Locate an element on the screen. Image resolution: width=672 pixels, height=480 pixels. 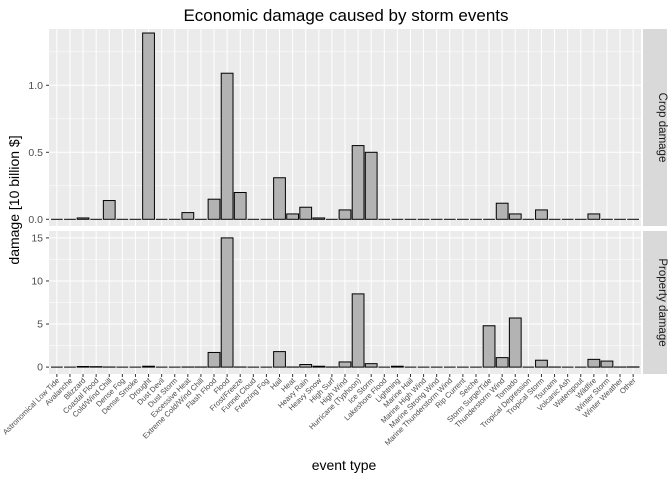
y-tick-label: 5 is located at coordinates (40, 325).